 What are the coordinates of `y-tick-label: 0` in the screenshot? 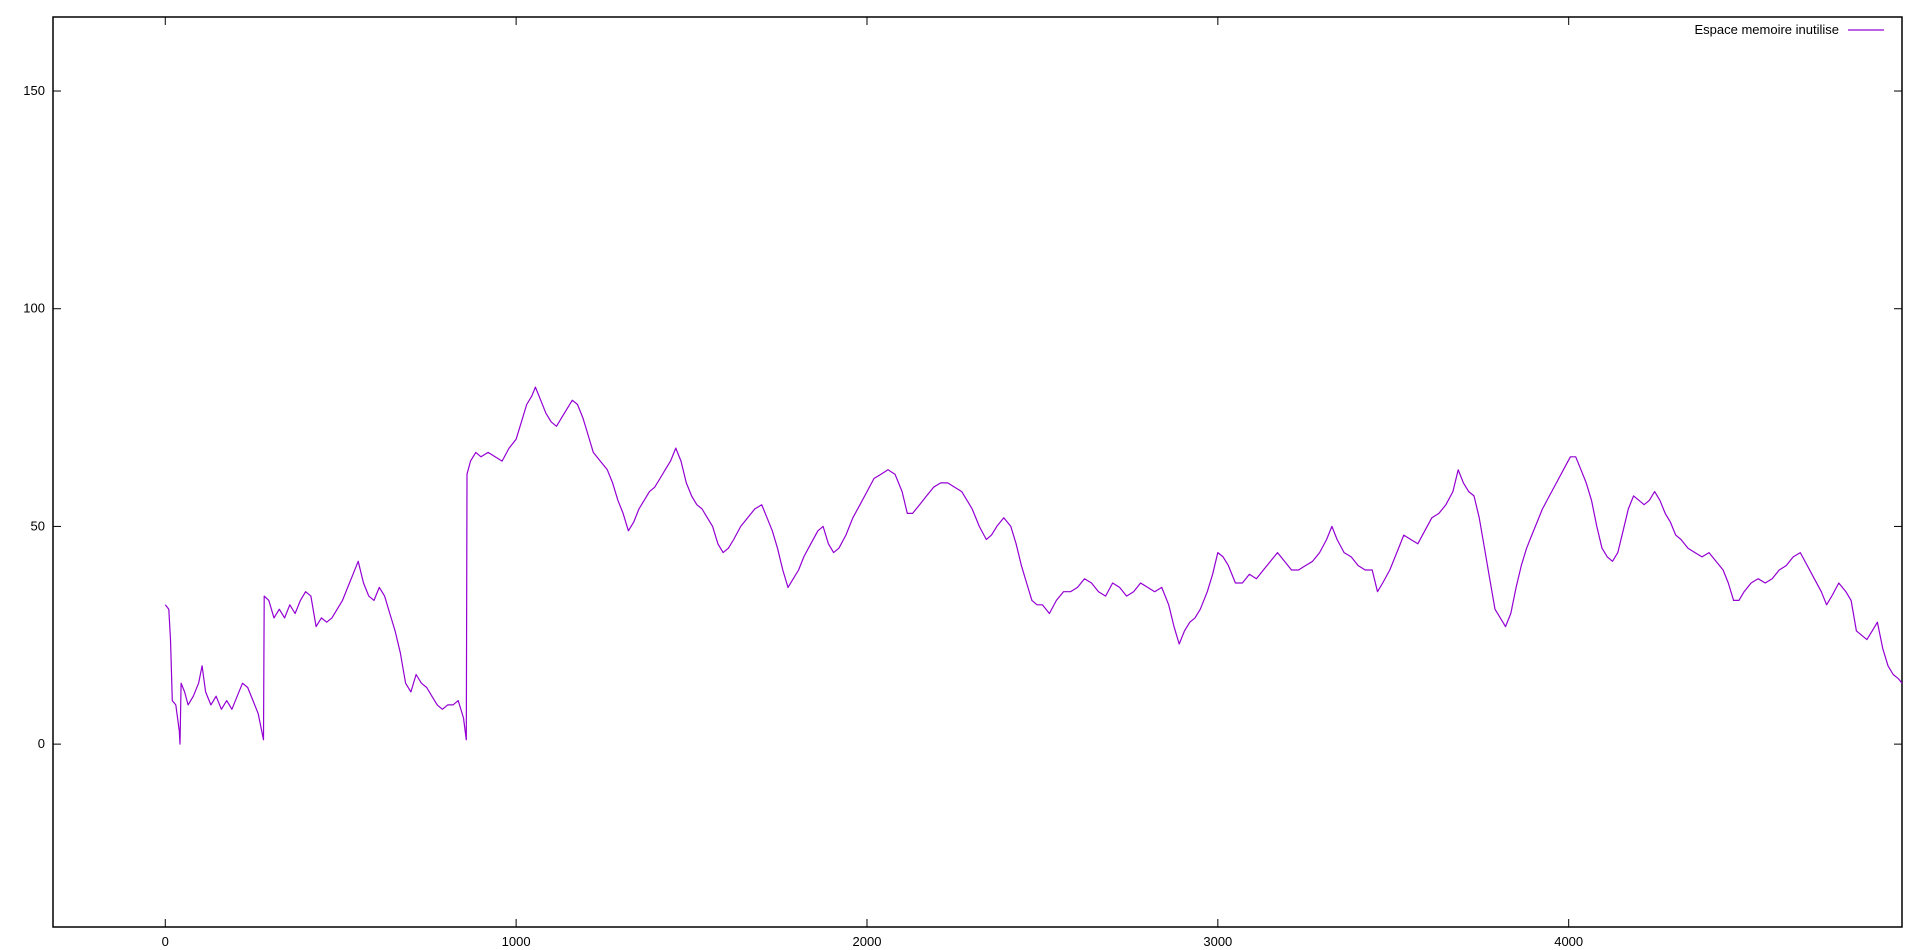 It's located at (41, 743).